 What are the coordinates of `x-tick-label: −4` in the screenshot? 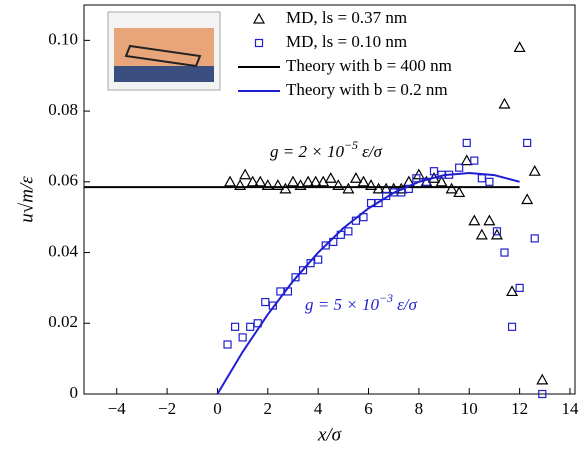 It's located at (117, 408).